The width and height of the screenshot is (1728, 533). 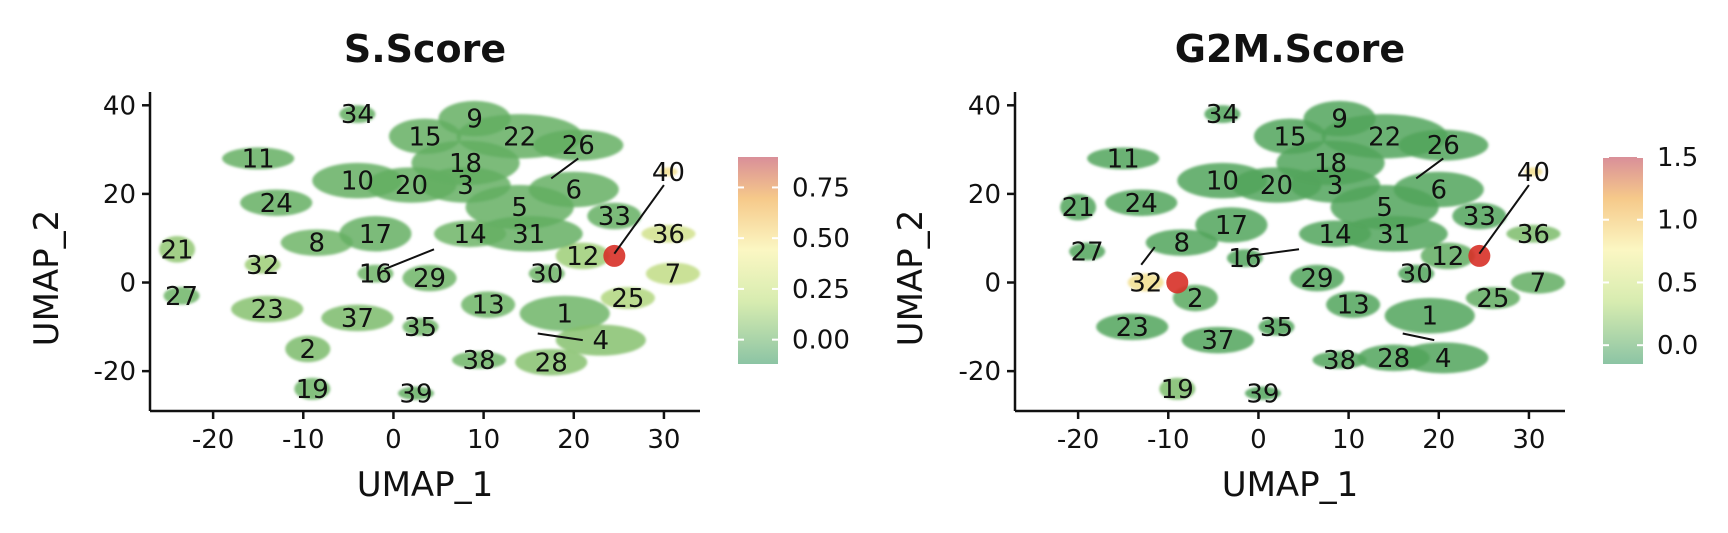 What do you see at coordinates (1276, 328) in the screenshot?
I see `cluster-label-35: 35` at bounding box center [1276, 328].